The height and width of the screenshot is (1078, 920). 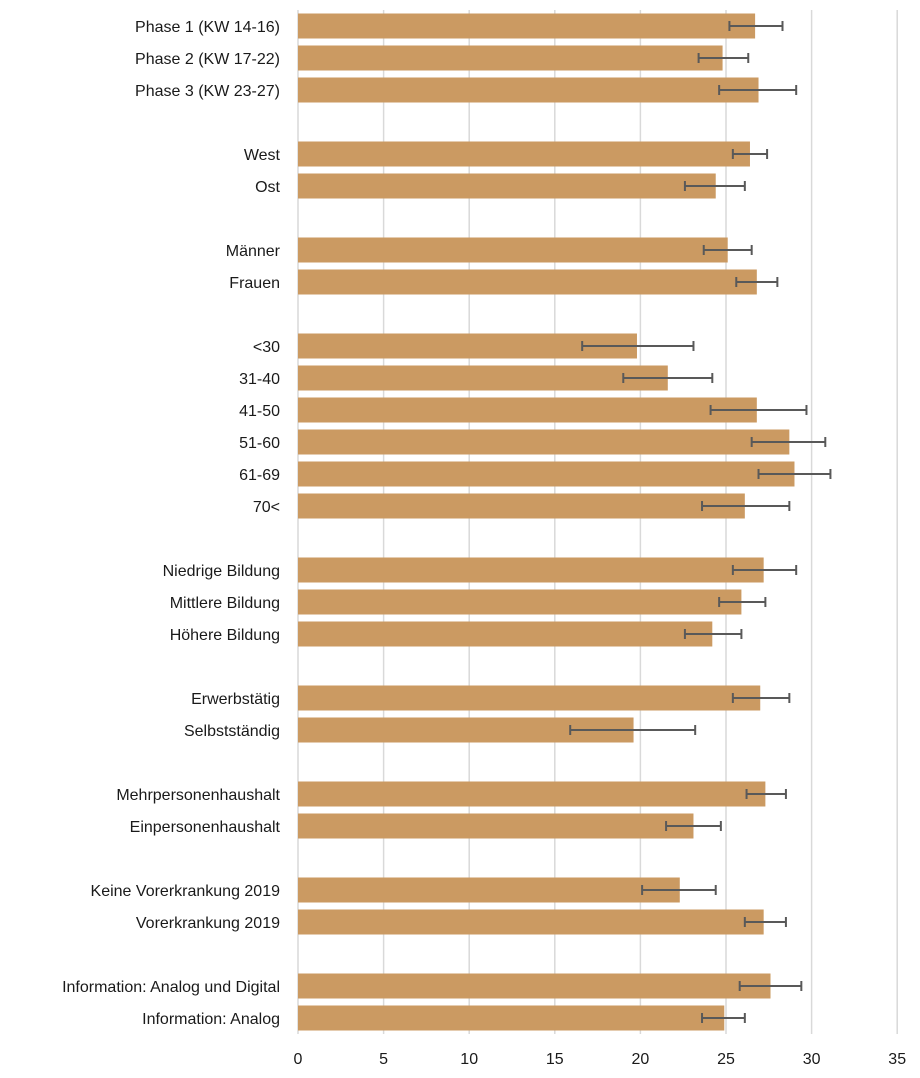 I want to click on category-label: 31-40, so click(x=259, y=379).